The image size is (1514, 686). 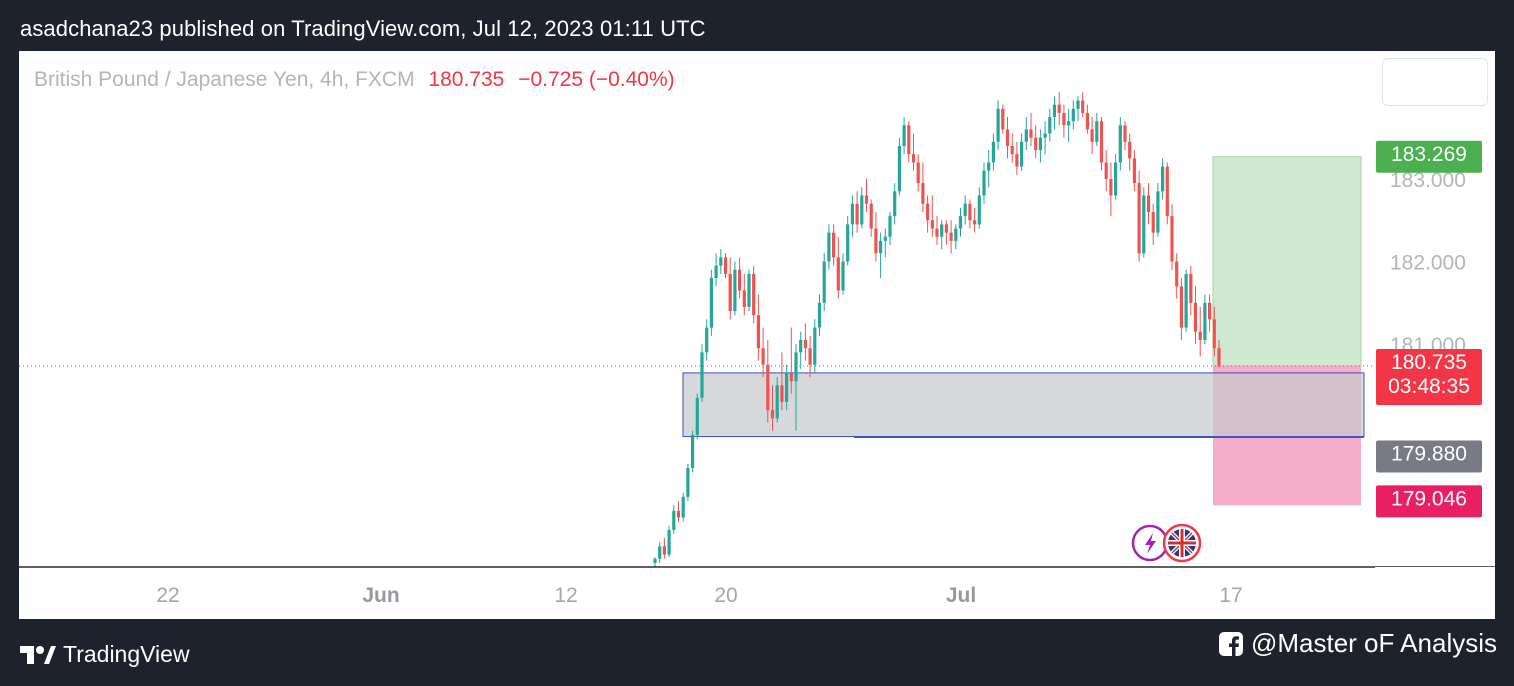 What do you see at coordinates (1287, 261) in the screenshot?
I see `target-zone` at bounding box center [1287, 261].